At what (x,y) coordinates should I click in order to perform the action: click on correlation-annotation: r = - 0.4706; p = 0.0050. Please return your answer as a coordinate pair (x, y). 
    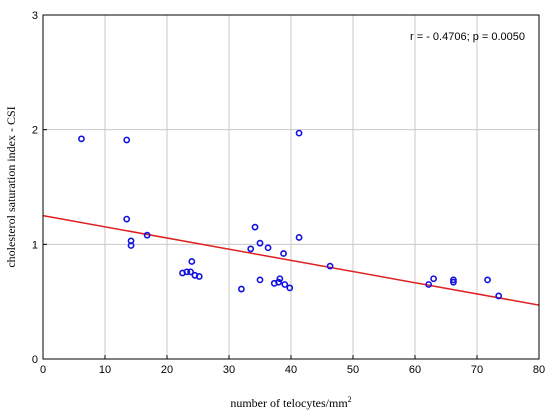
    Looking at the image, I should click on (467, 37).